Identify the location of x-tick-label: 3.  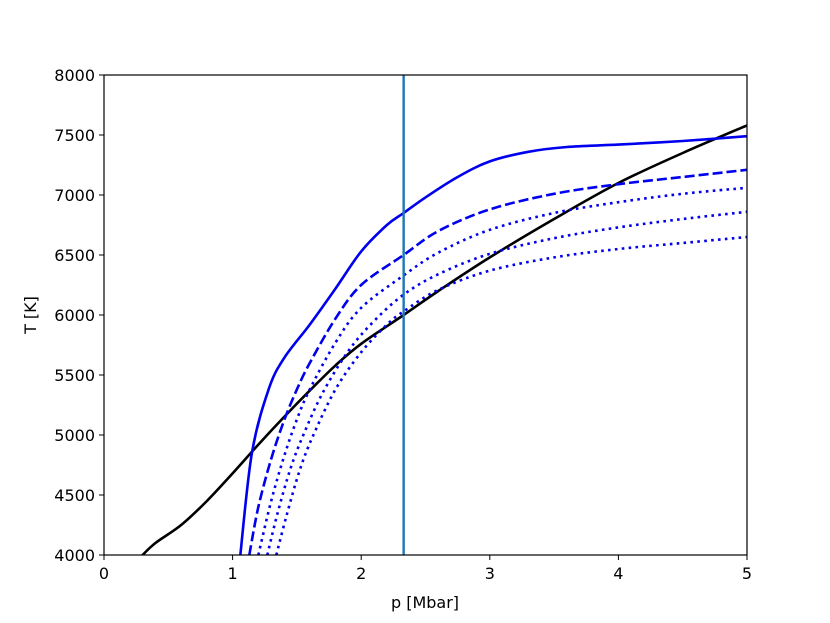
(490, 573).